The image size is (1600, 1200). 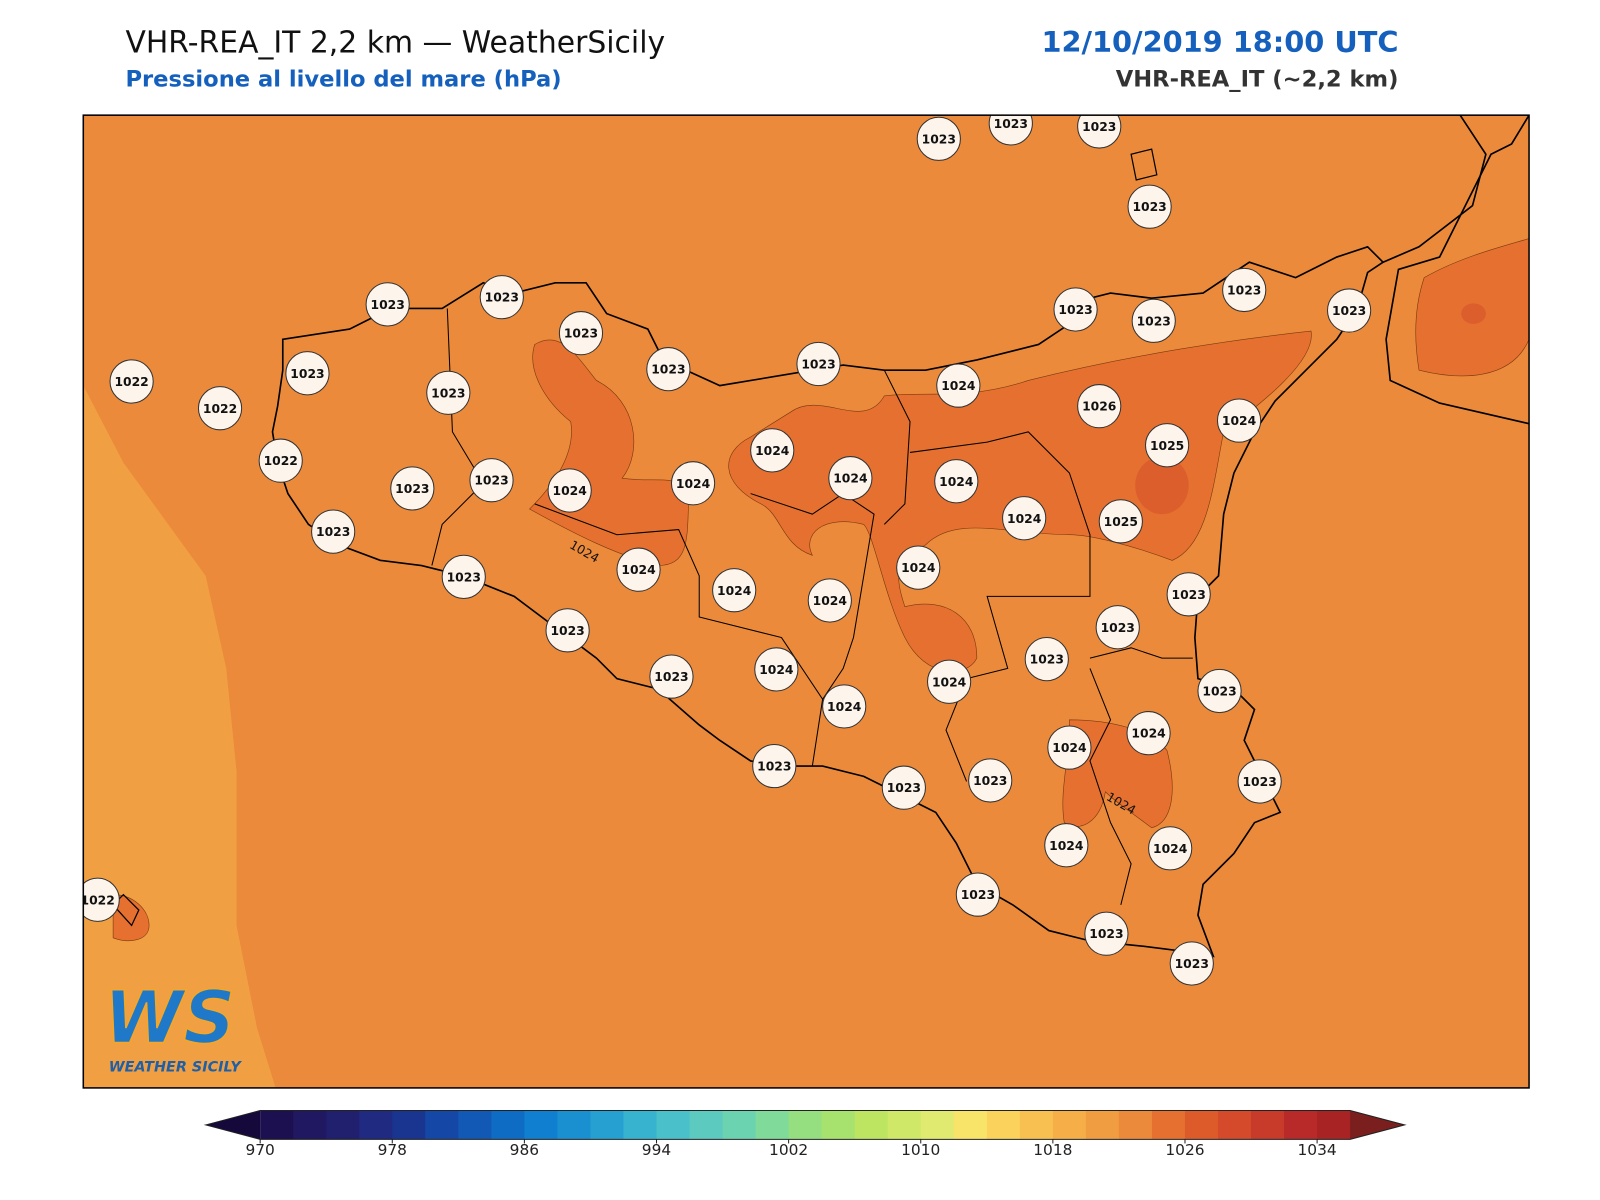 What do you see at coordinates (1257, 80) in the screenshot?
I see `model: VHR-REA_IT (~2,2 km)` at bounding box center [1257, 80].